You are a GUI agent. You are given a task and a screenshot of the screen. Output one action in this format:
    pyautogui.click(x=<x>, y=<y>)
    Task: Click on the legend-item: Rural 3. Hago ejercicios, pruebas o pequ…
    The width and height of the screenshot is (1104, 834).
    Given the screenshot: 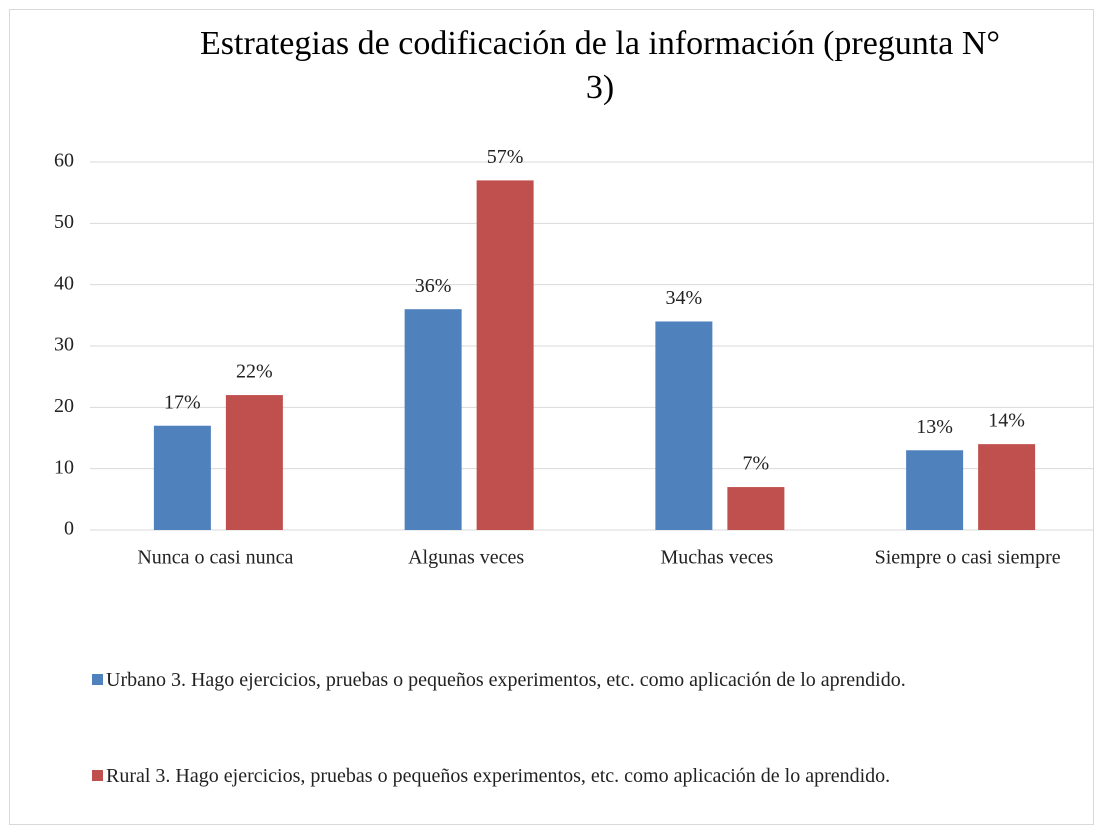 What is the action you would take?
    pyautogui.click(x=557, y=776)
    